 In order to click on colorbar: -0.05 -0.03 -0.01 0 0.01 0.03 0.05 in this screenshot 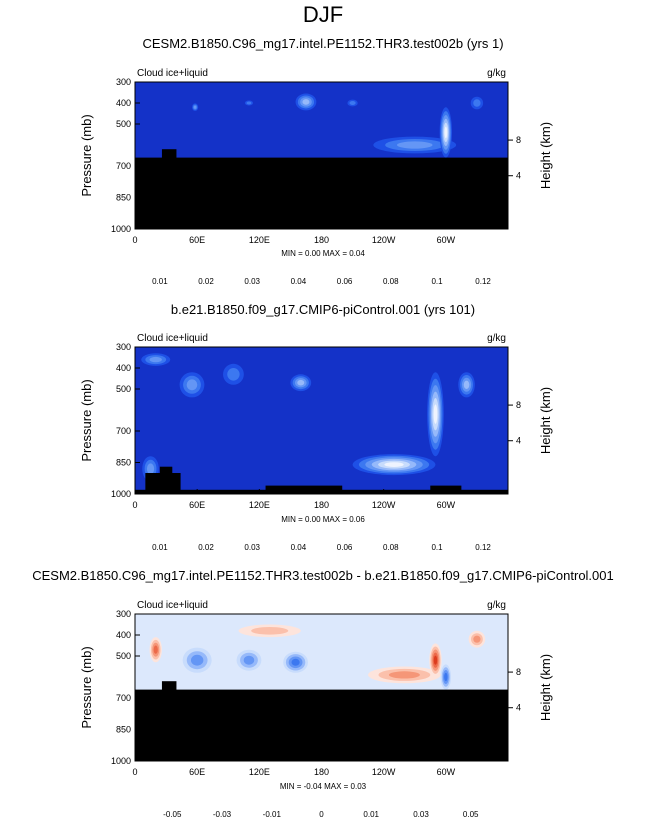, I will do `click(321, 814)`.